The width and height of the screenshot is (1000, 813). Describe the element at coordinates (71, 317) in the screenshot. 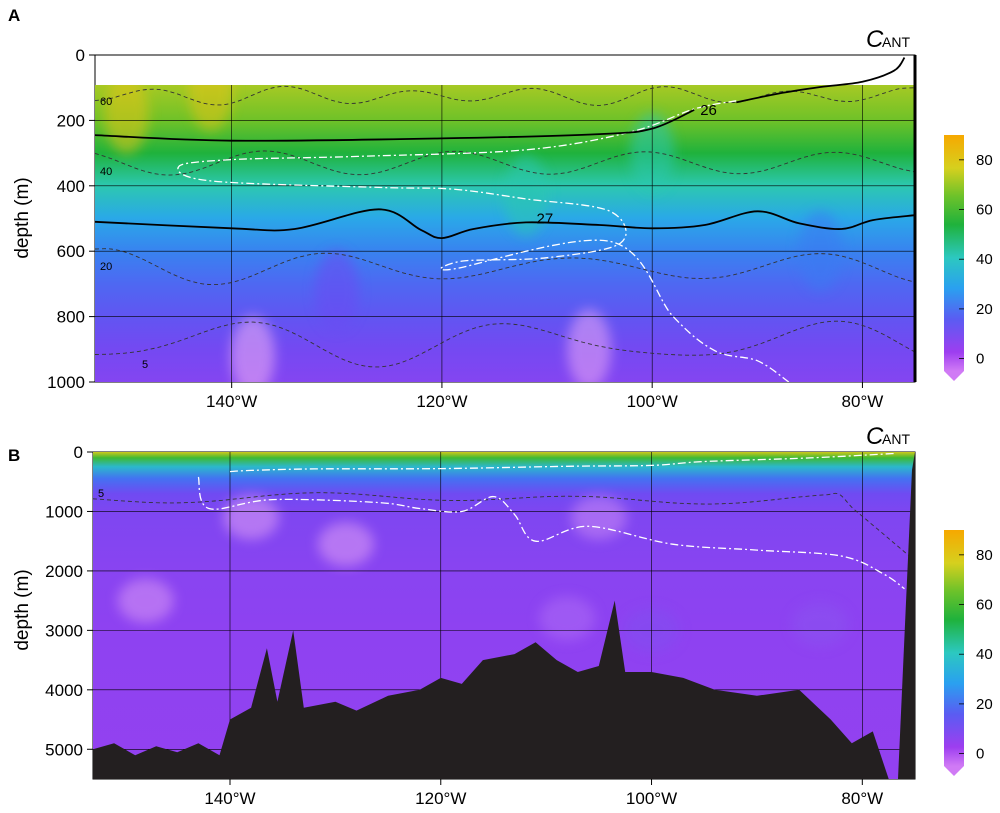

I see `y-tick-label: 800` at that location.